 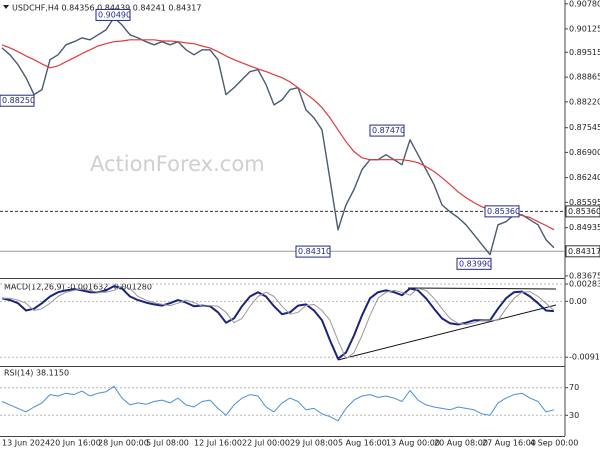 I want to click on y-tick-label: 0.86900, so click(x=584, y=152).